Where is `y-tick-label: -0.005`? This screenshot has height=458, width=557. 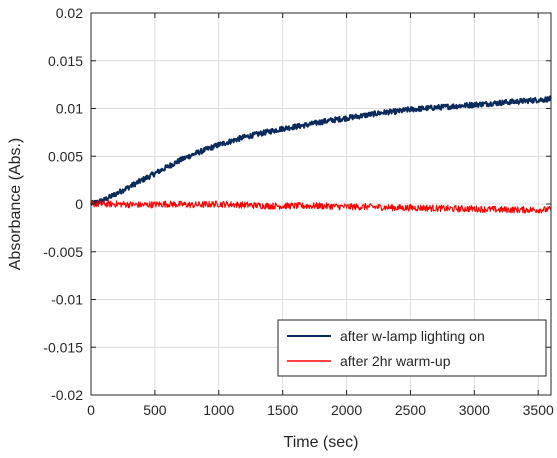 y-tick-label: -0.005 is located at coordinates (63, 252).